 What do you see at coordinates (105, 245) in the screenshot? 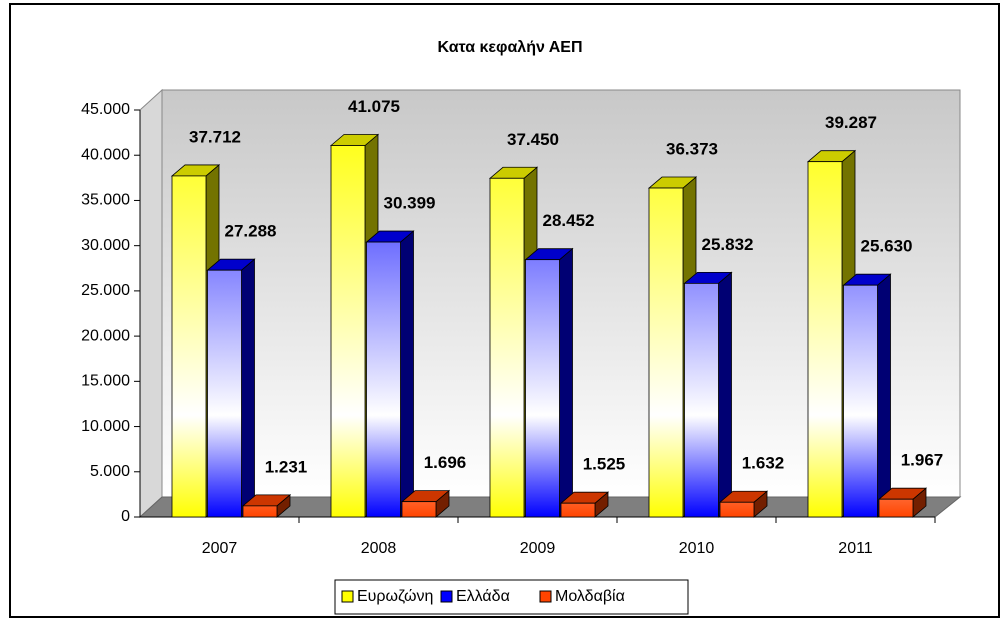
I see `y-tick-label: 30.000` at bounding box center [105, 245].